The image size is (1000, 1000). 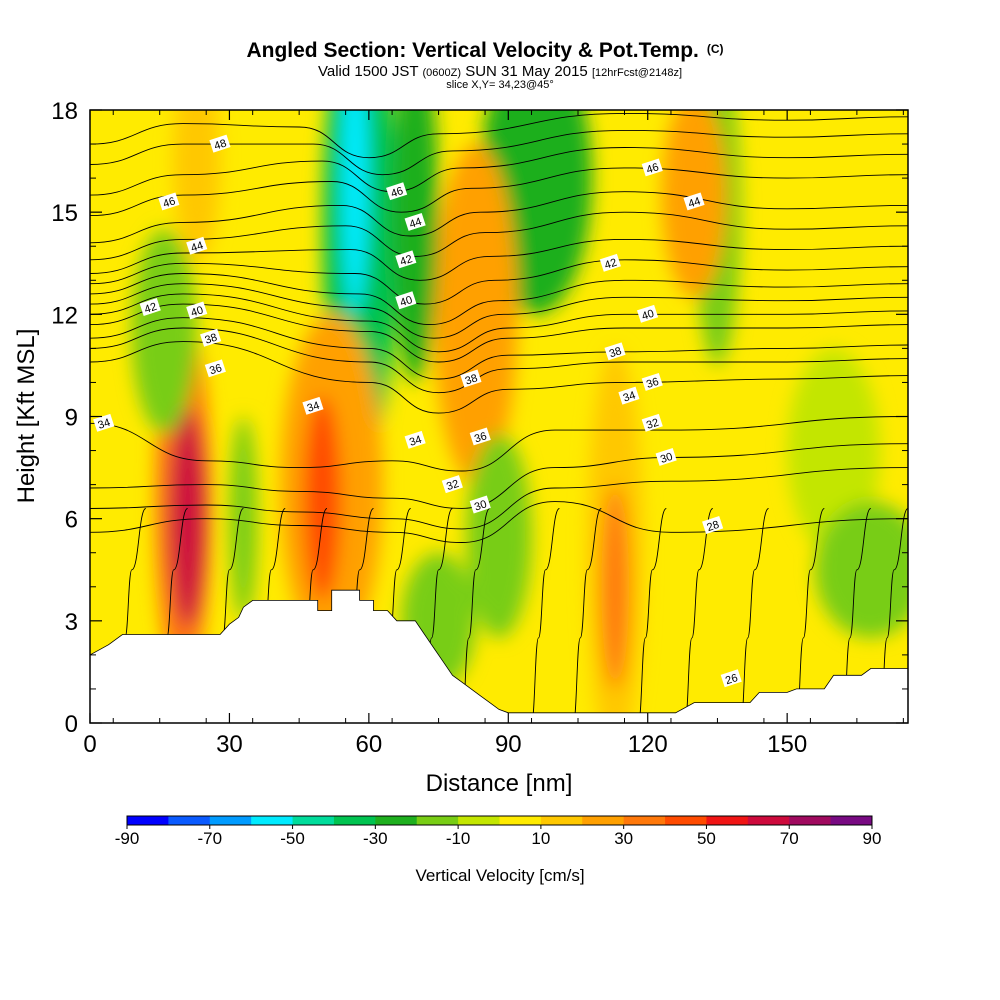 What do you see at coordinates (127, 838) in the screenshot?
I see `colorbar-tick-label: -90` at bounding box center [127, 838].